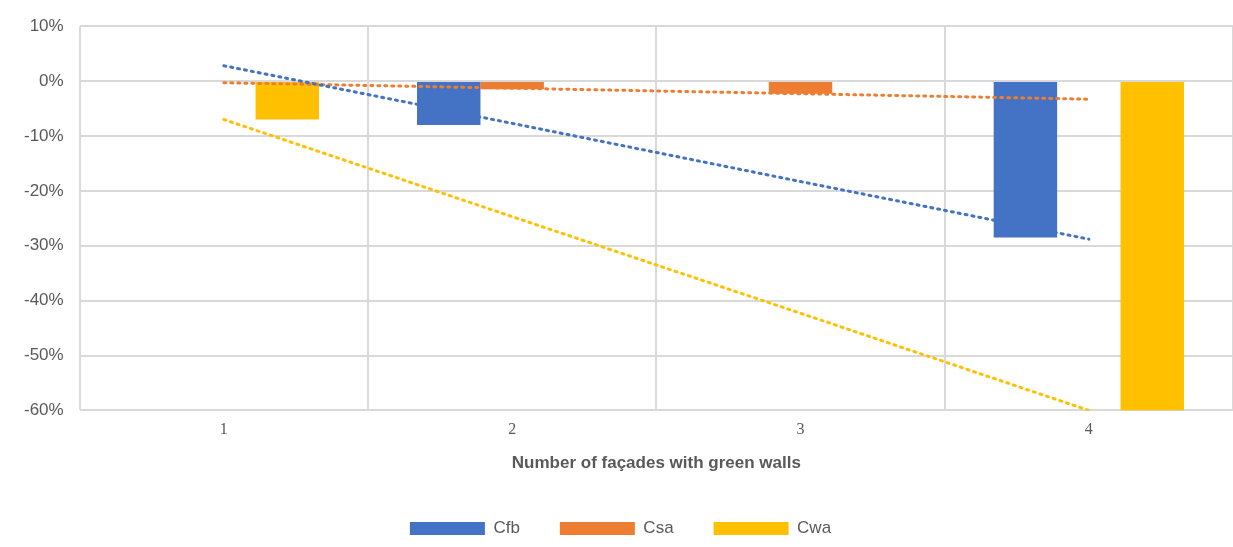 Image resolution: width=1233 pixels, height=547 pixels. Describe the element at coordinates (512, 429) in the screenshot. I see `x-tick-label: 2` at that location.